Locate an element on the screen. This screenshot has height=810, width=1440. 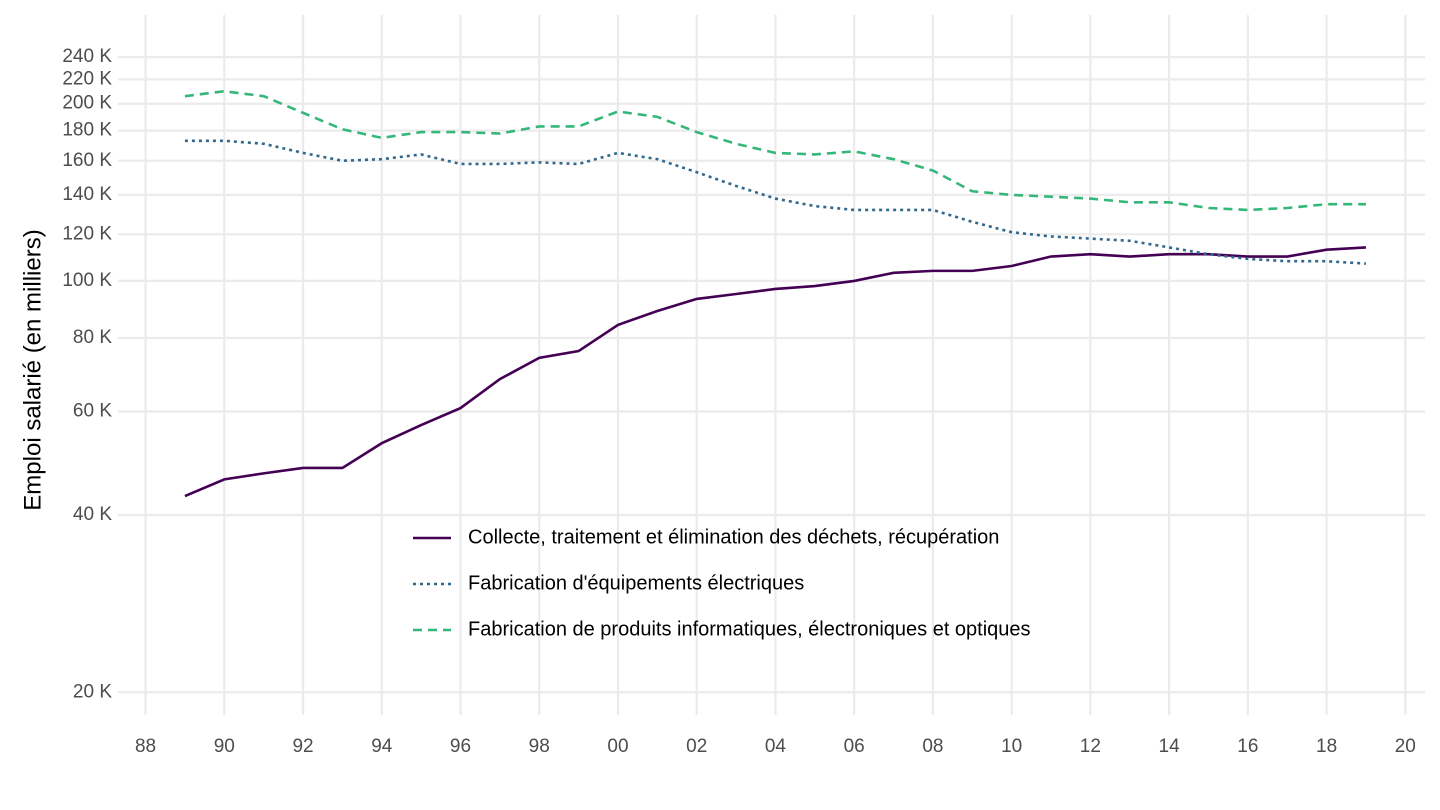
y-tick-label: 80 K is located at coordinates (92, 337).